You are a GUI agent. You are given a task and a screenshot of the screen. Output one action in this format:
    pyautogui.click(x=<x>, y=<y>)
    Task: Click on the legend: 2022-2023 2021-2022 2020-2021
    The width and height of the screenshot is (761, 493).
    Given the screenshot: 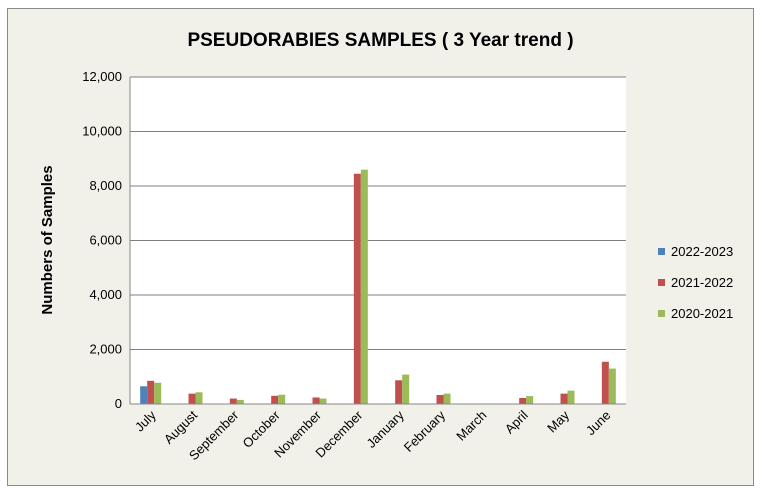 What is the action you would take?
    pyautogui.click(x=695, y=282)
    